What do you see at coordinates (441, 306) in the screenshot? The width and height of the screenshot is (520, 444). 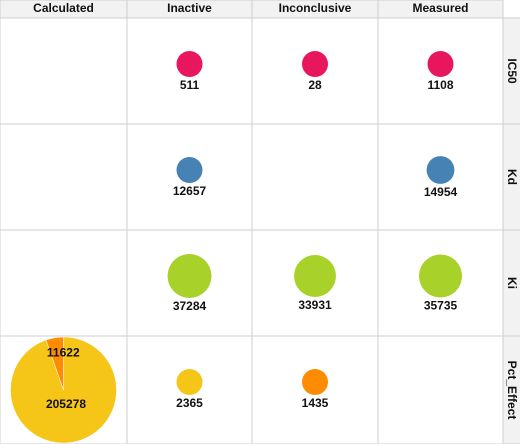 I see `value-label: 35735` at bounding box center [441, 306].